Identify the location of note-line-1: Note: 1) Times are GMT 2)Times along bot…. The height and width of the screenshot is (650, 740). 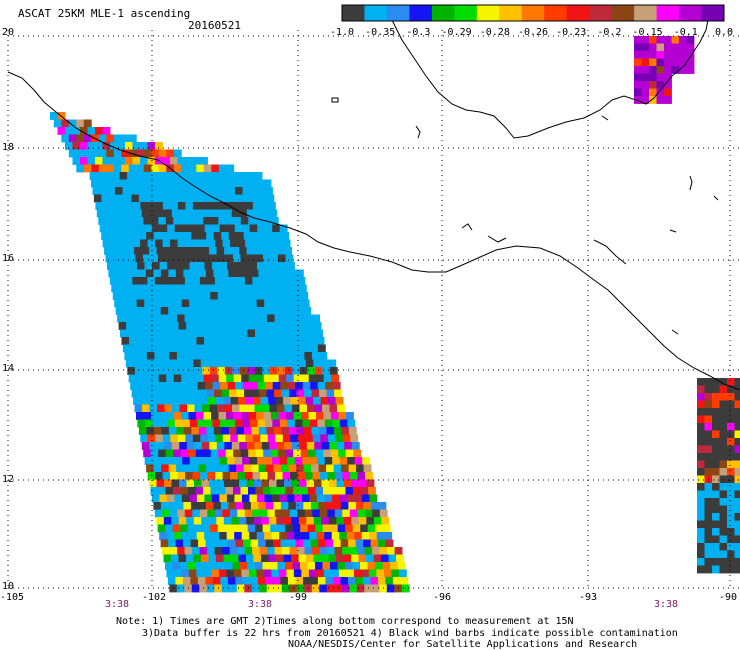
(345, 621).